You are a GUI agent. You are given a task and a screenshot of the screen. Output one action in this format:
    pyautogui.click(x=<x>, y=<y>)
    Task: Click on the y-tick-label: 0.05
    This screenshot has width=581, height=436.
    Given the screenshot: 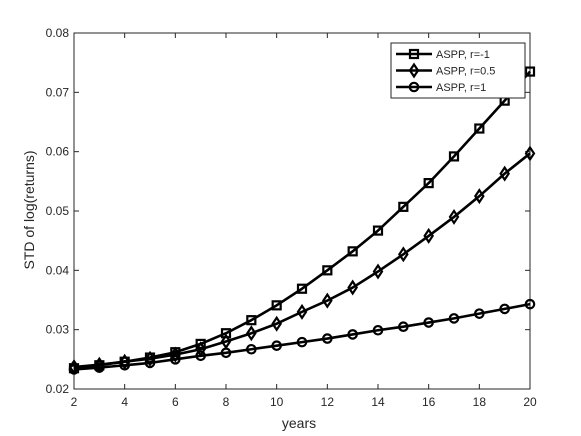 What is the action you would take?
    pyautogui.click(x=58, y=211)
    